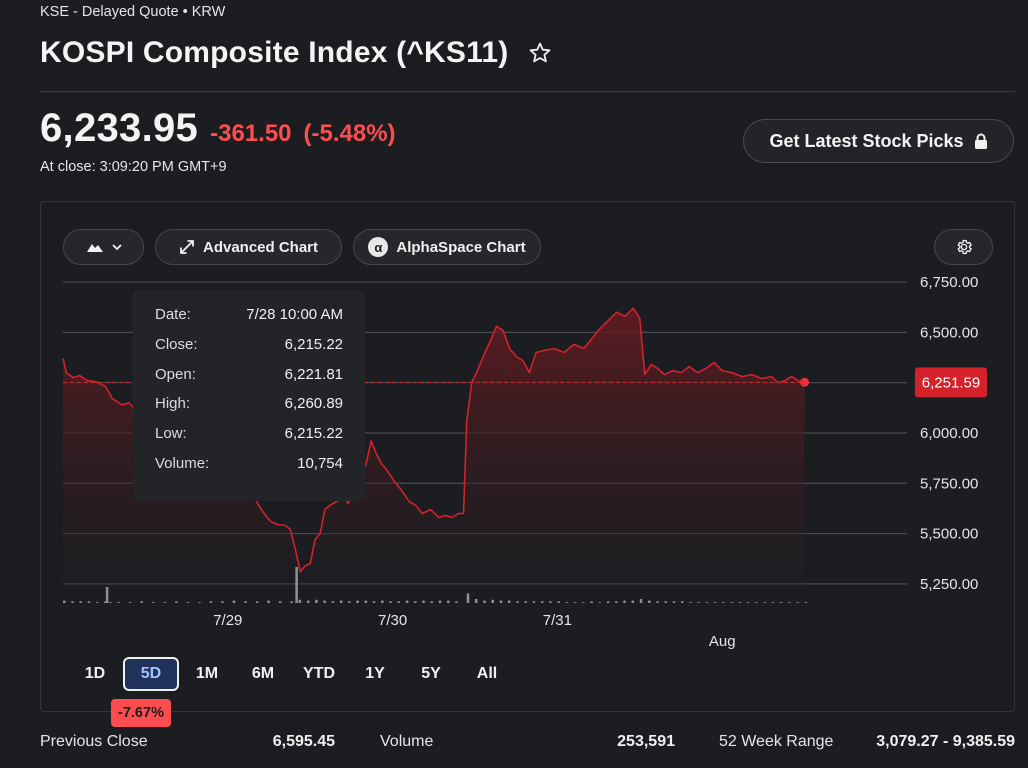  What do you see at coordinates (945, 741) in the screenshot?
I see `52-week-range-value: 3,079.27 - 9,385.59` at bounding box center [945, 741].